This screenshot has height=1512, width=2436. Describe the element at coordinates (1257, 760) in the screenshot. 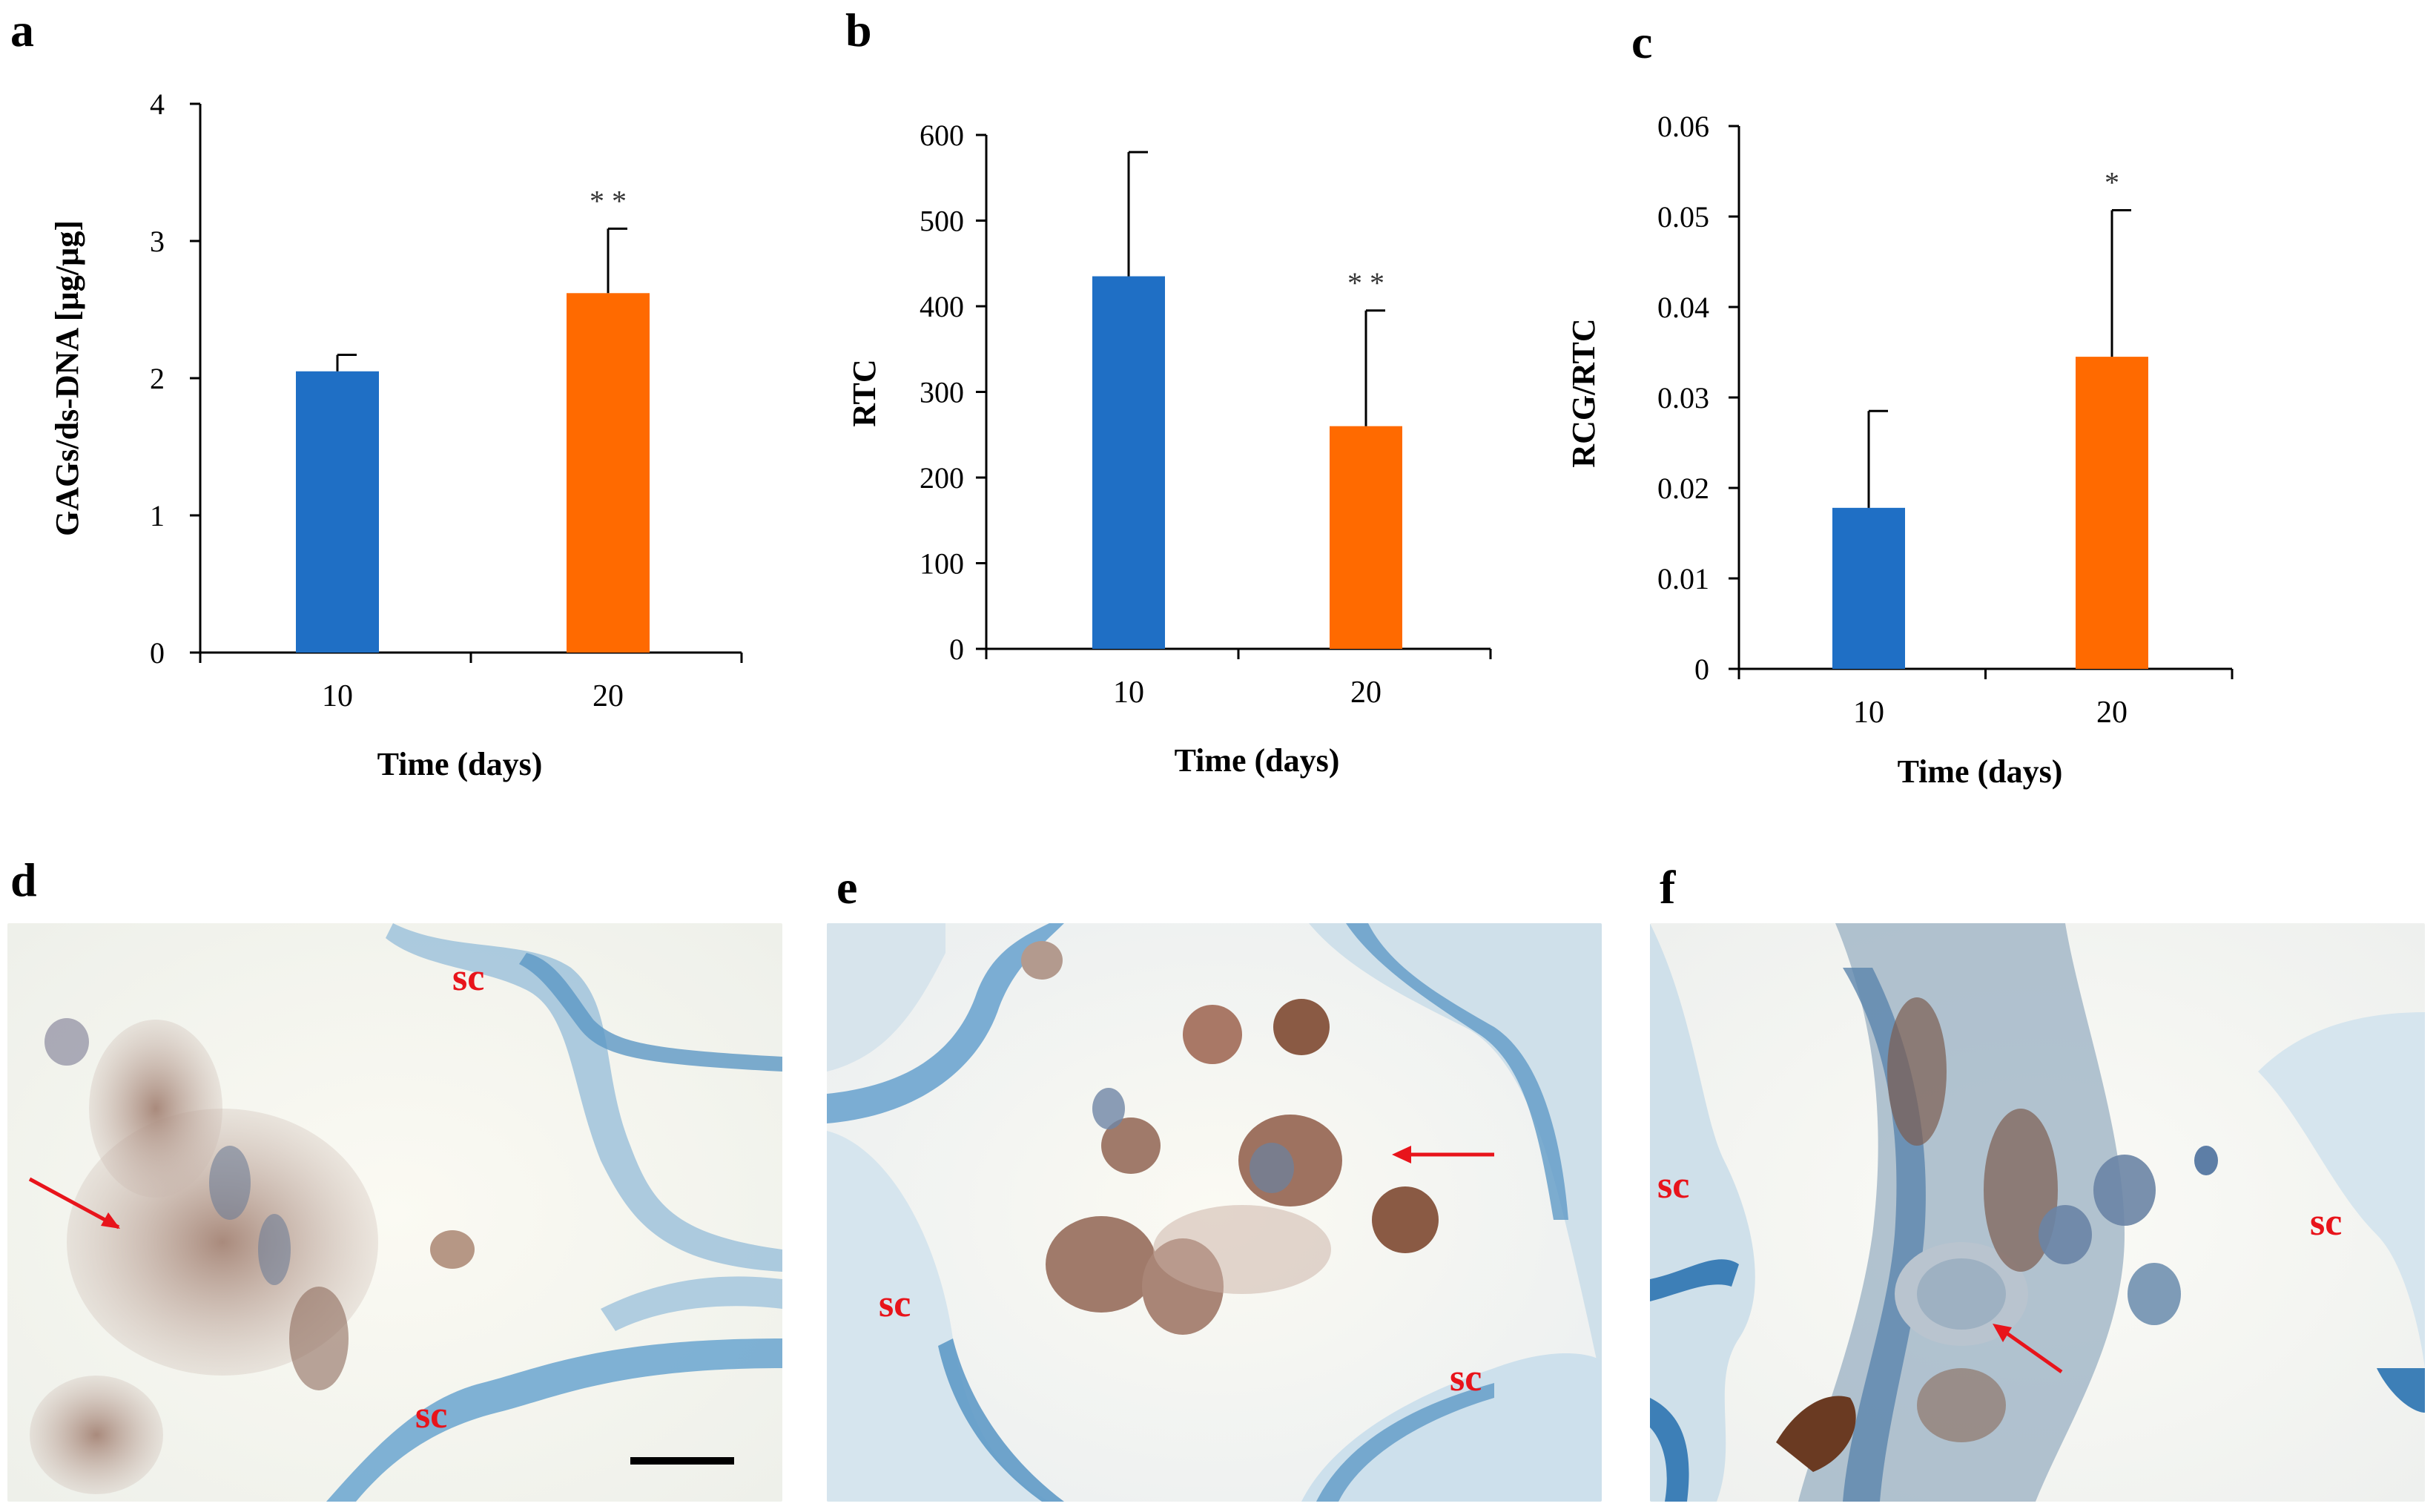

I see `chart-2-x-axis-label: Time (days)` at that location.